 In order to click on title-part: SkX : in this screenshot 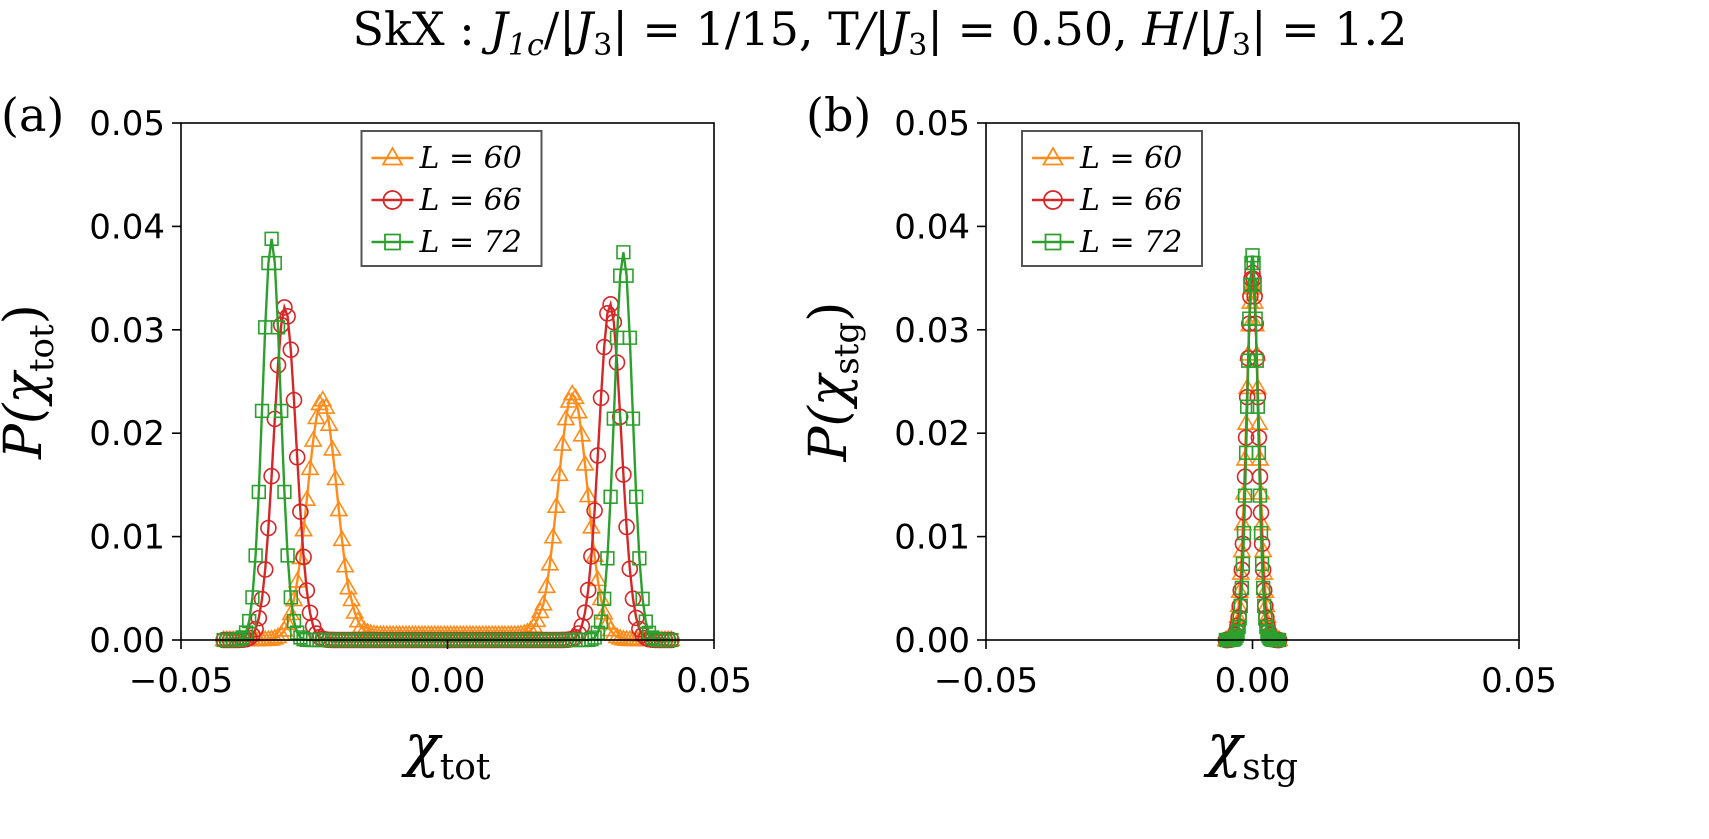, I will do `click(421, 29)`.